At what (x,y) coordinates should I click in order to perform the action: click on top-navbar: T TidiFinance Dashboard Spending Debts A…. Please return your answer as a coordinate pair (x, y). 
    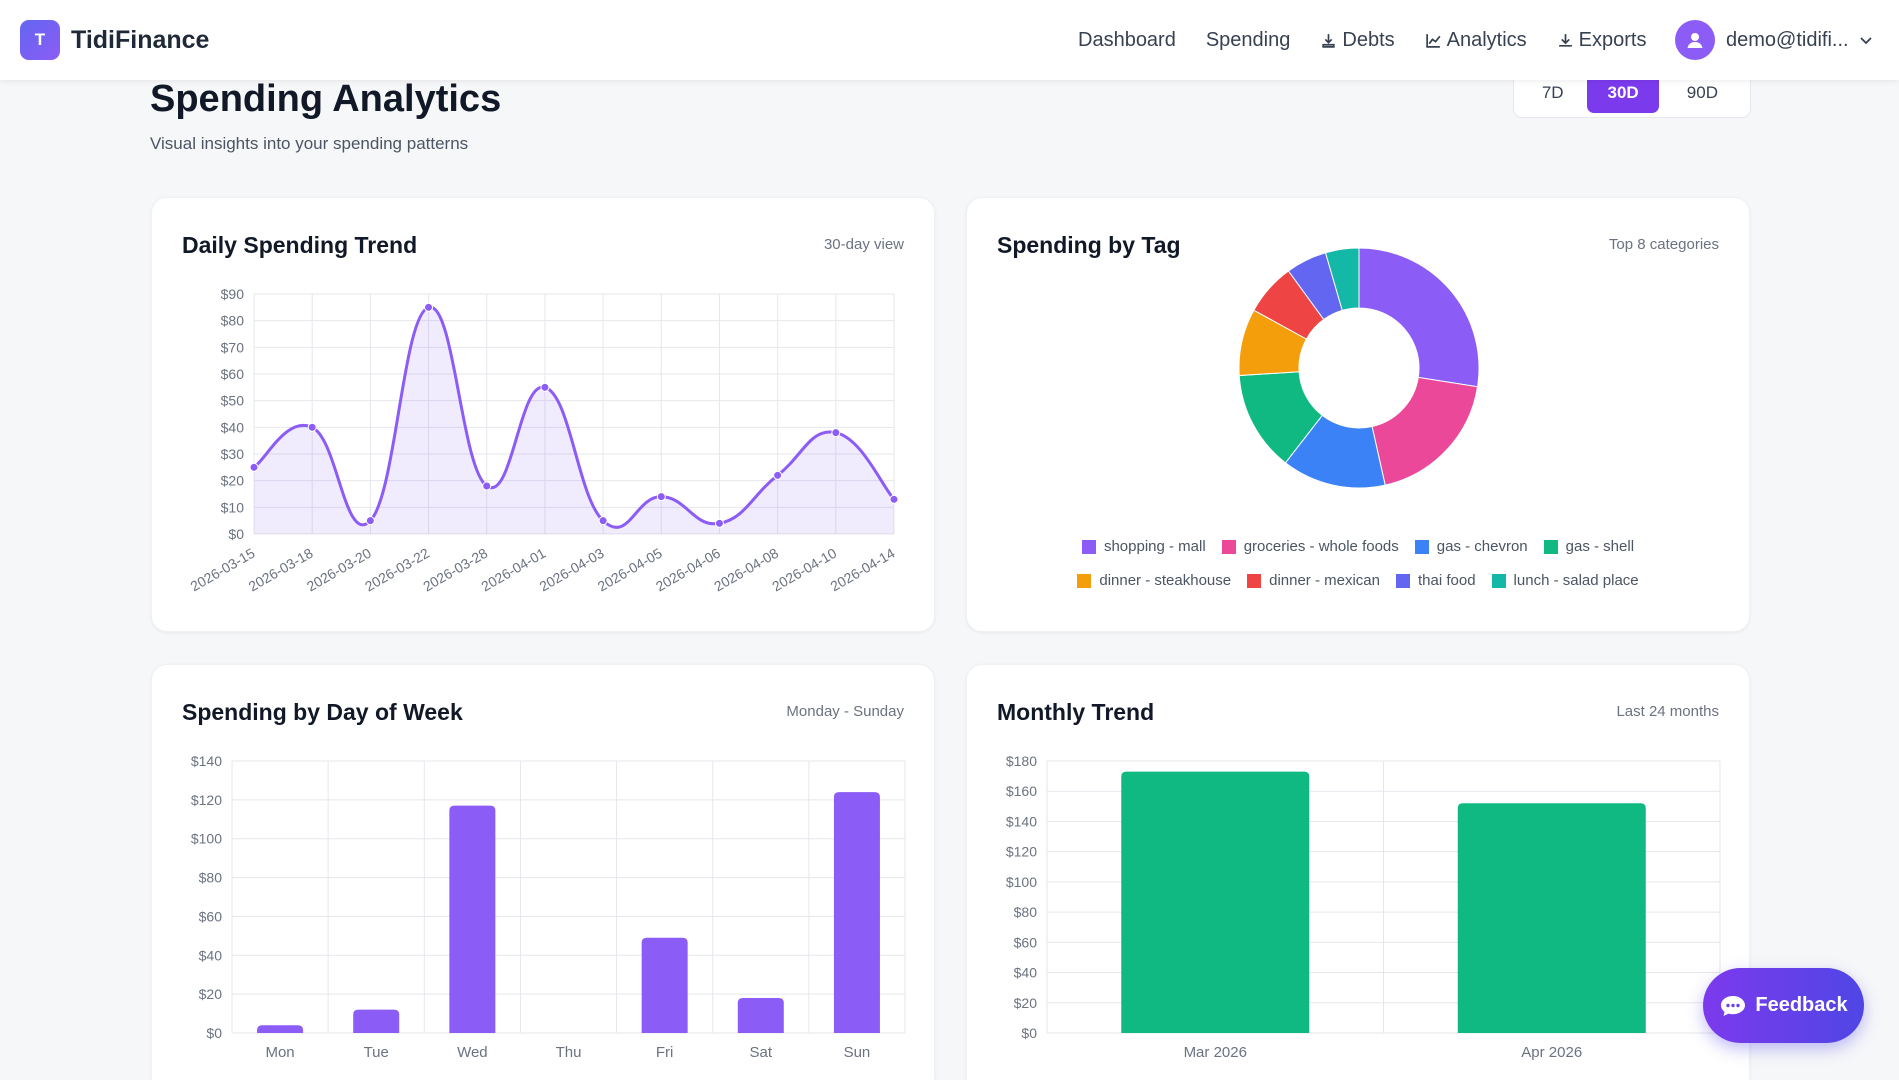
    Looking at the image, I should click on (949, 40).